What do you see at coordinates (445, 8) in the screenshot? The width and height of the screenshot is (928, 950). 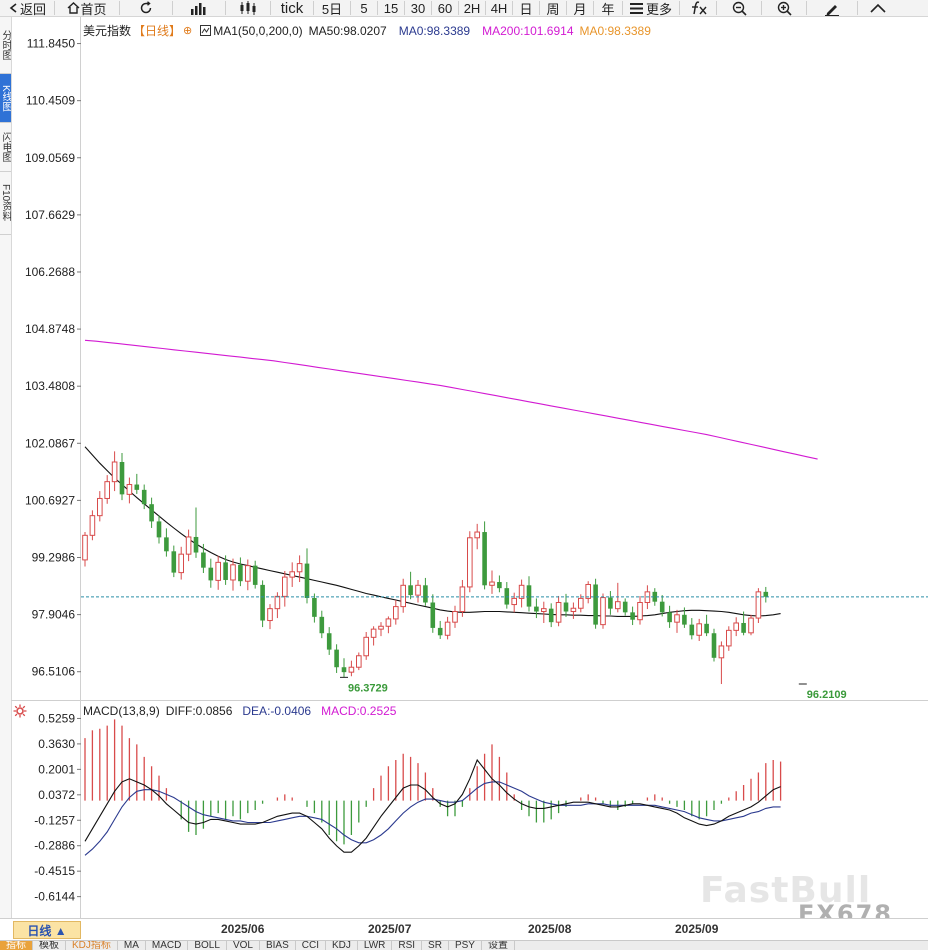 I see `period-60-button: 60` at bounding box center [445, 8].